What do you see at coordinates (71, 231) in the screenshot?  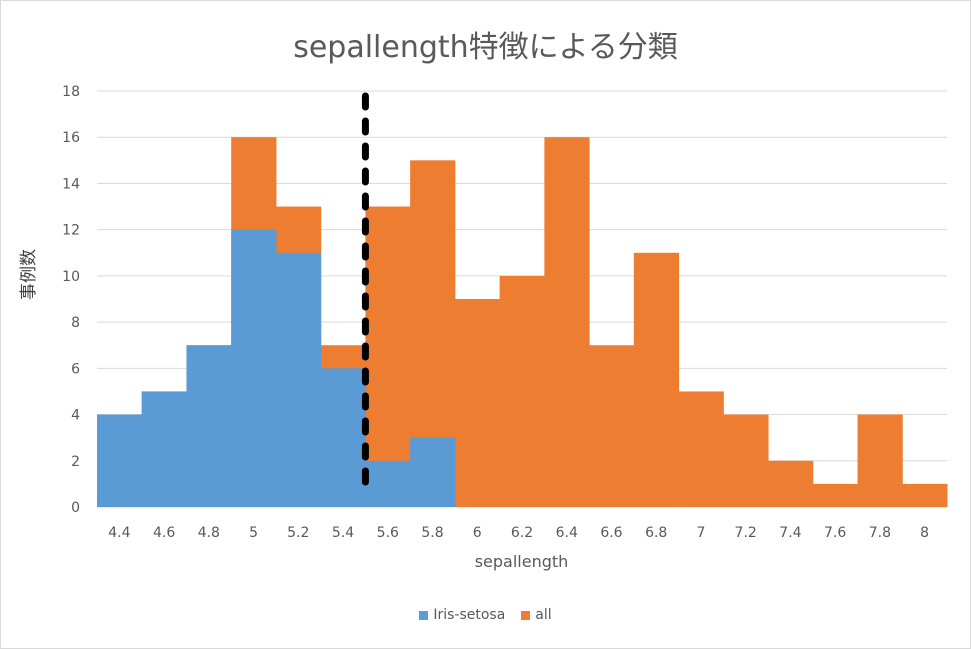 I see `y-tick-label: 12` at bounding box center [71, 231].